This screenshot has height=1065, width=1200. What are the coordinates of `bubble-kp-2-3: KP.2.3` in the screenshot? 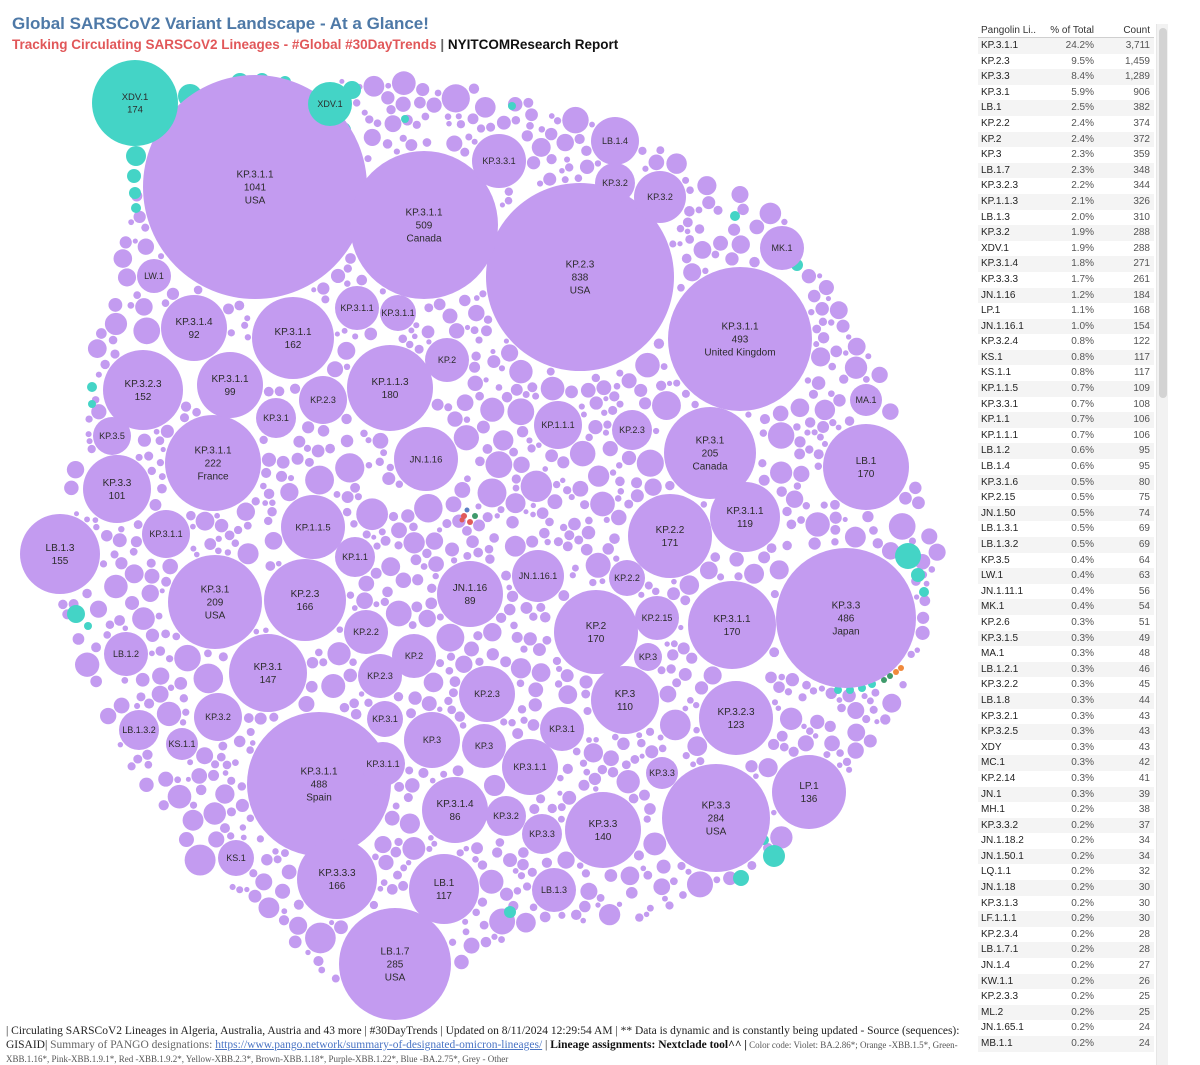 It's located at (323, 400).